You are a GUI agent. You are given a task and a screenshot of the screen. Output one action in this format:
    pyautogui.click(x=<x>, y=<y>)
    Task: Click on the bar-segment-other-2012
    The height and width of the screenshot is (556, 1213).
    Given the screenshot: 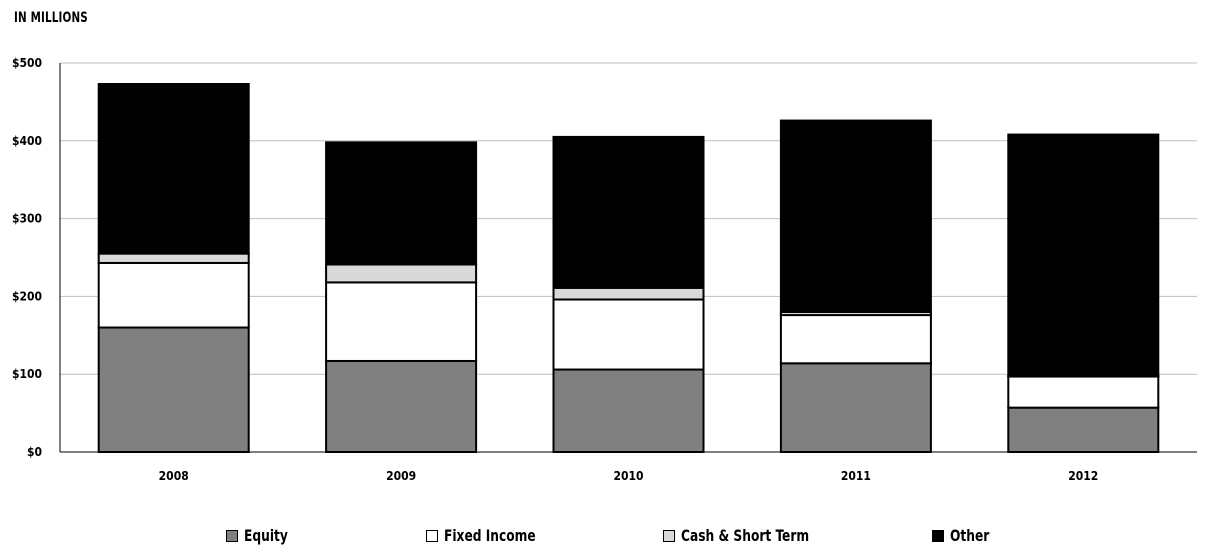 What is the action you would take?
    pyautogui.click(x=1083, y=255)
    